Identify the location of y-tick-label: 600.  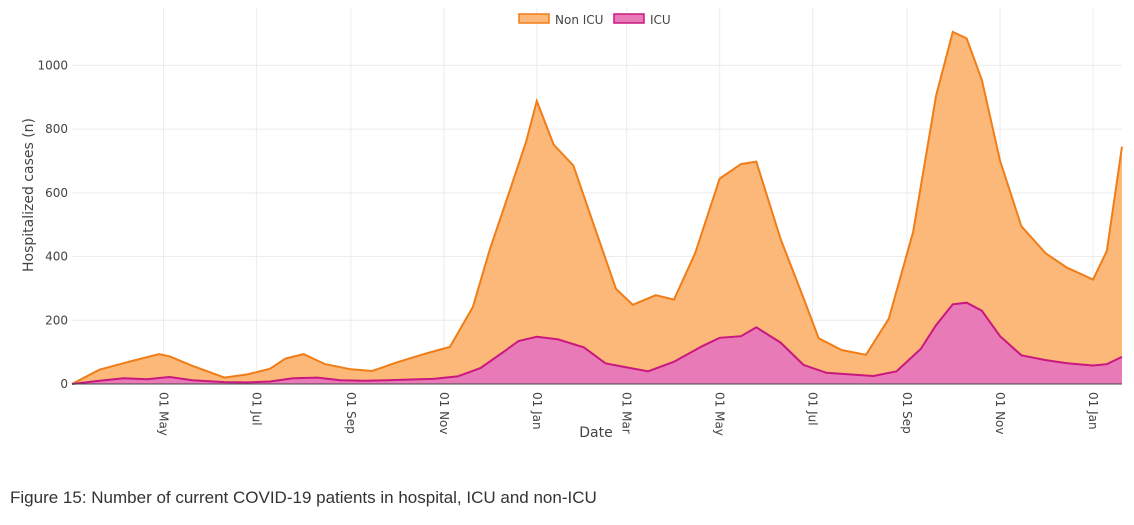
(56, 193).